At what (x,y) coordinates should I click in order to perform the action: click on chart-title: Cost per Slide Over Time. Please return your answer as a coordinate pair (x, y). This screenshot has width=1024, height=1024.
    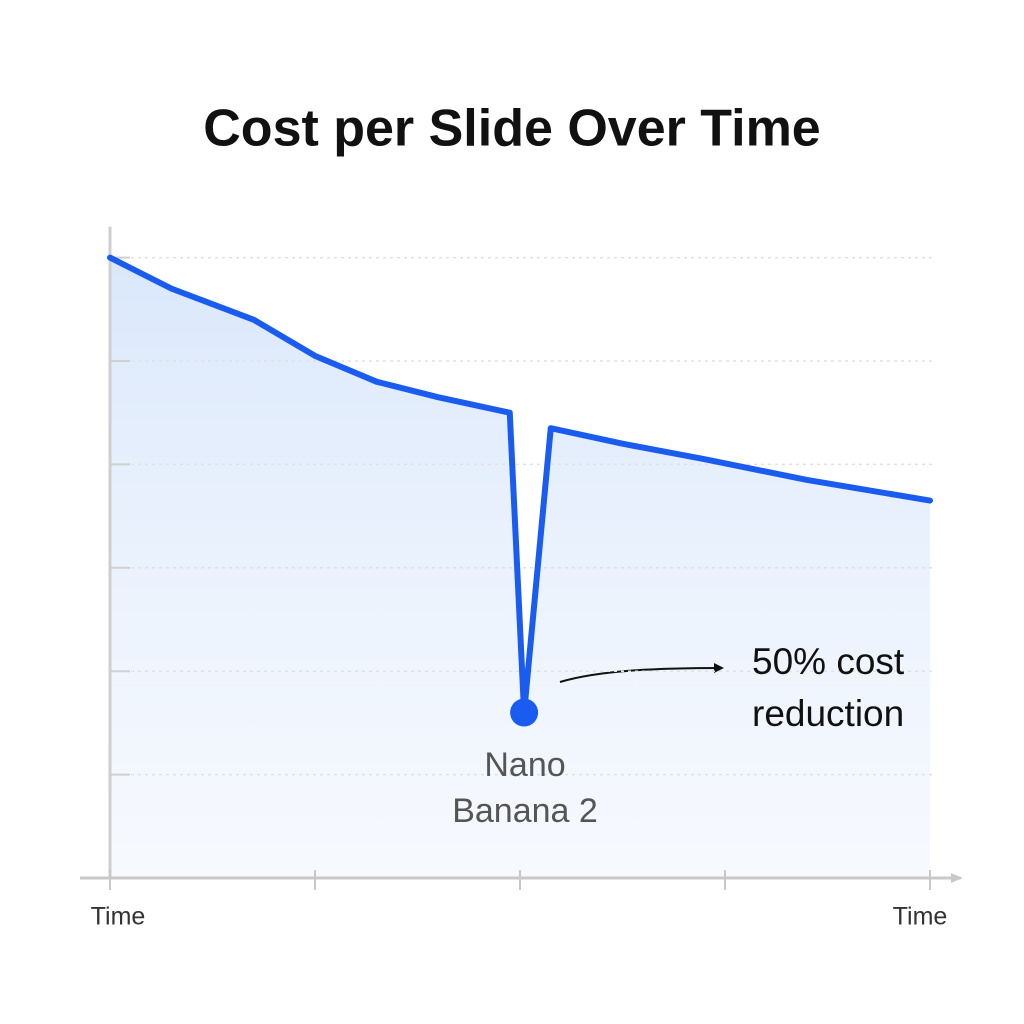
    Looking at the image, I should click on (511, 129).